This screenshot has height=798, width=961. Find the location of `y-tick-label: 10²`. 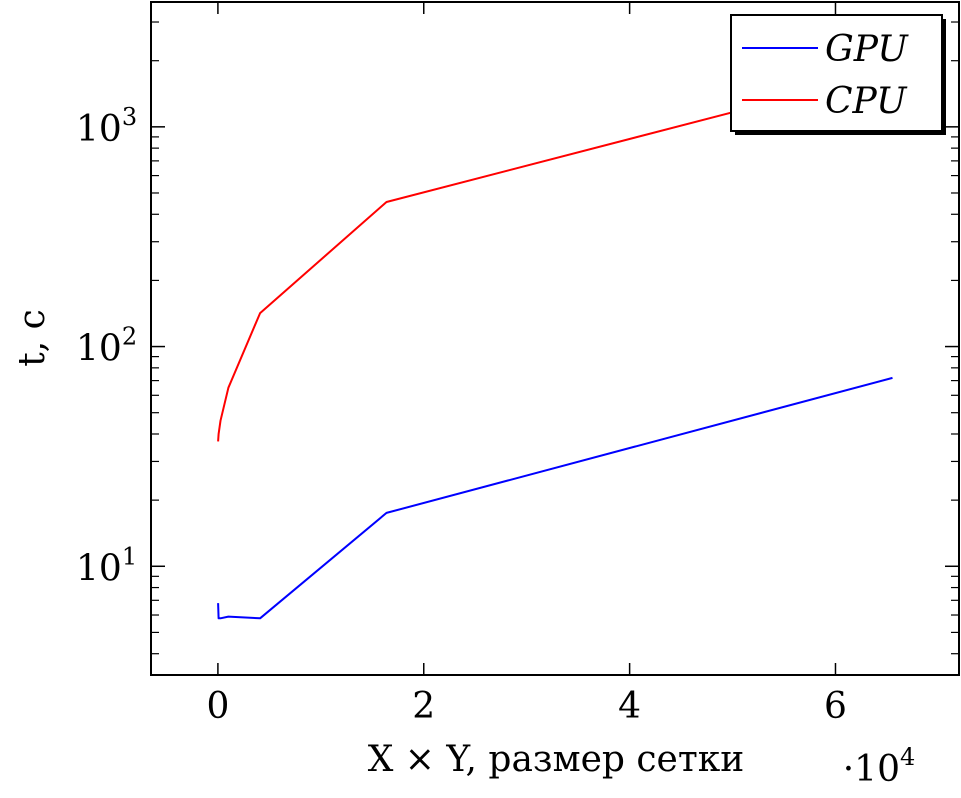

y-tick-label: 10² is located at coordinates (106, 346).